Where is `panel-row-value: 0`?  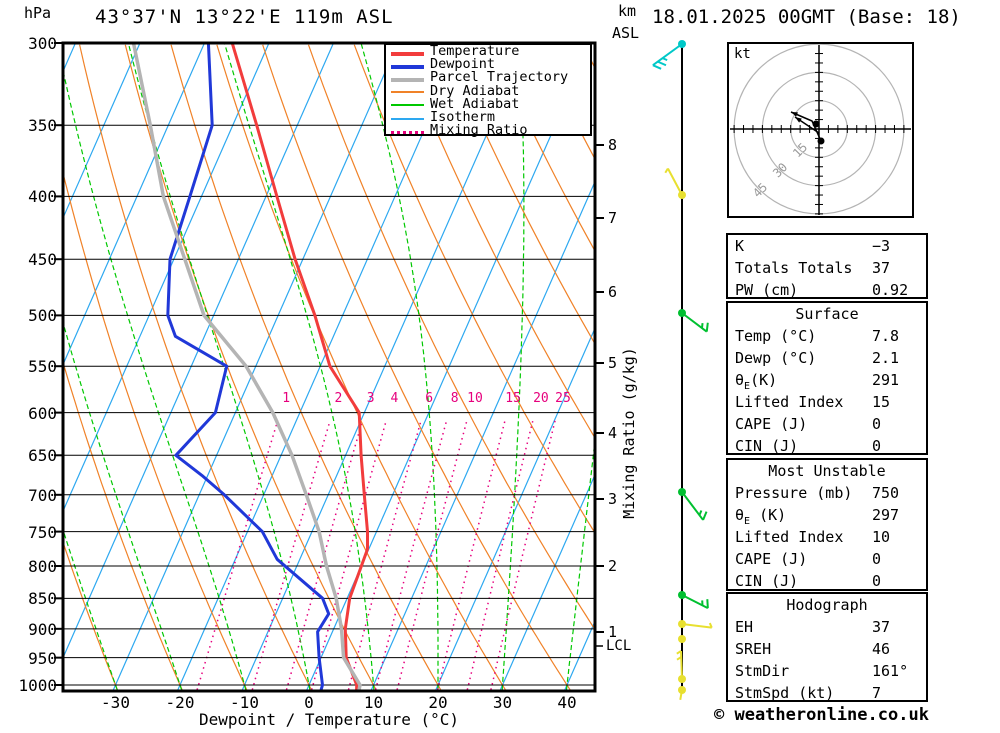 panel-row-value: 0 is located at coordinates (877, 581).